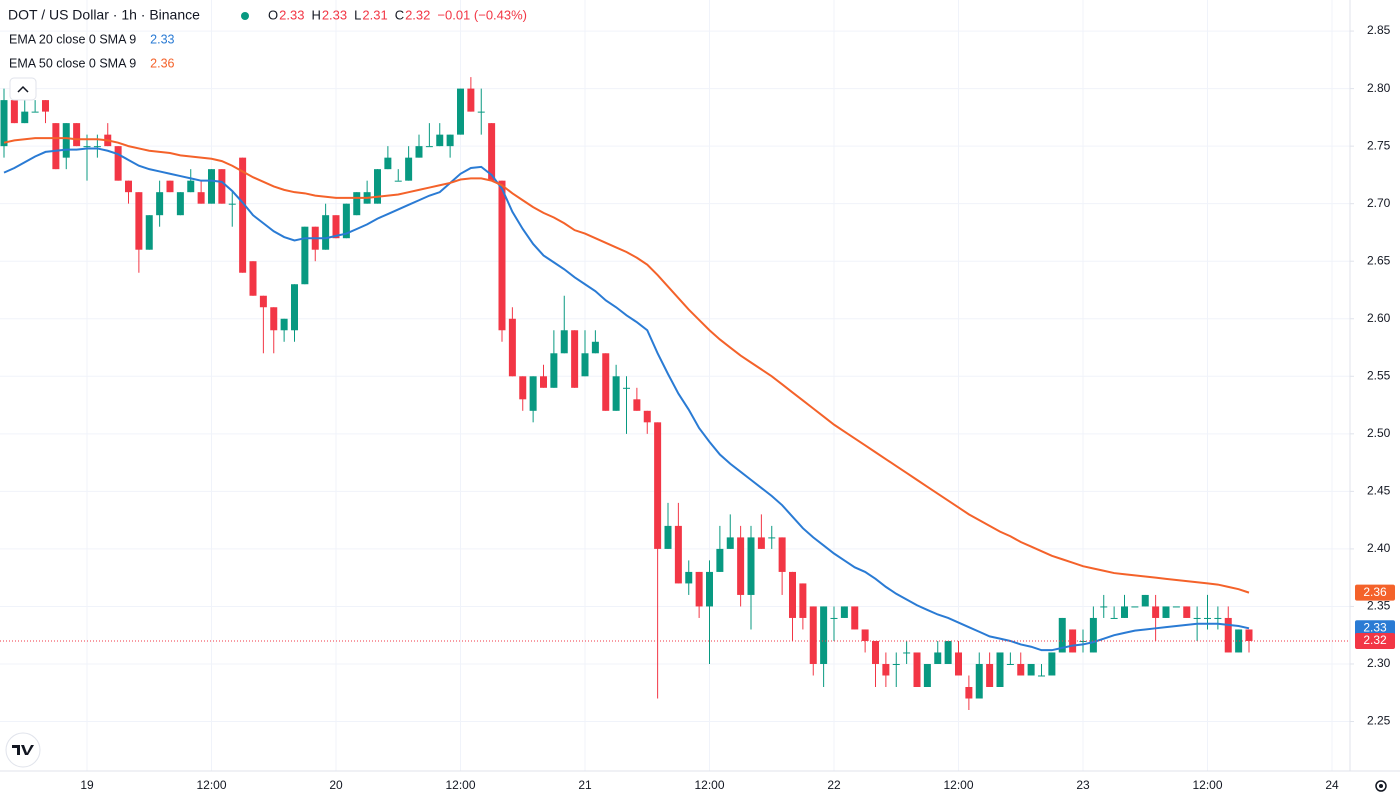 The height and width of the screenshot is (800, 1400). I want to click on y-tick-label: 2.25, so click(1379, 721).